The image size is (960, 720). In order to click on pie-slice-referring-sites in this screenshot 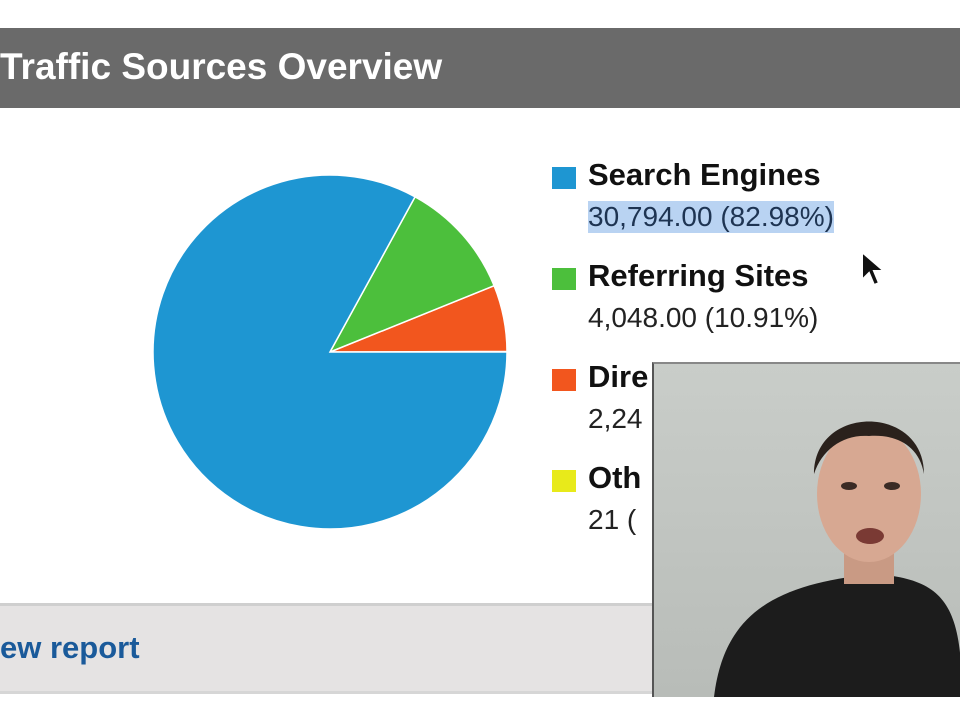, I will do `click(412, 274)`.